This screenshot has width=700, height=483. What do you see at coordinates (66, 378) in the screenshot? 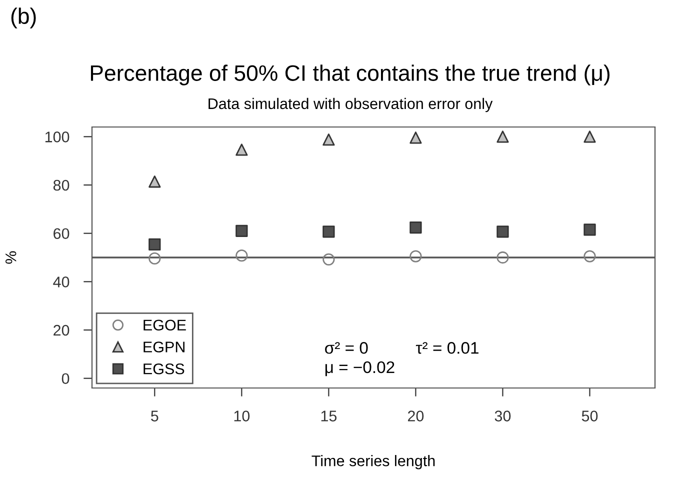
I see `y-tick-label: 0` at bounding box center [66, 378].